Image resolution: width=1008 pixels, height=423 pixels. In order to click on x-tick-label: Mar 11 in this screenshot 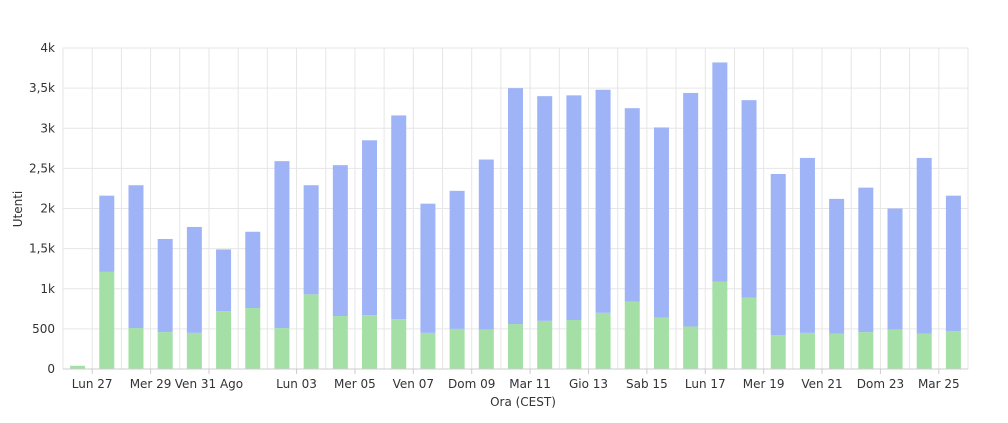, I will do `click(530, 384)`.